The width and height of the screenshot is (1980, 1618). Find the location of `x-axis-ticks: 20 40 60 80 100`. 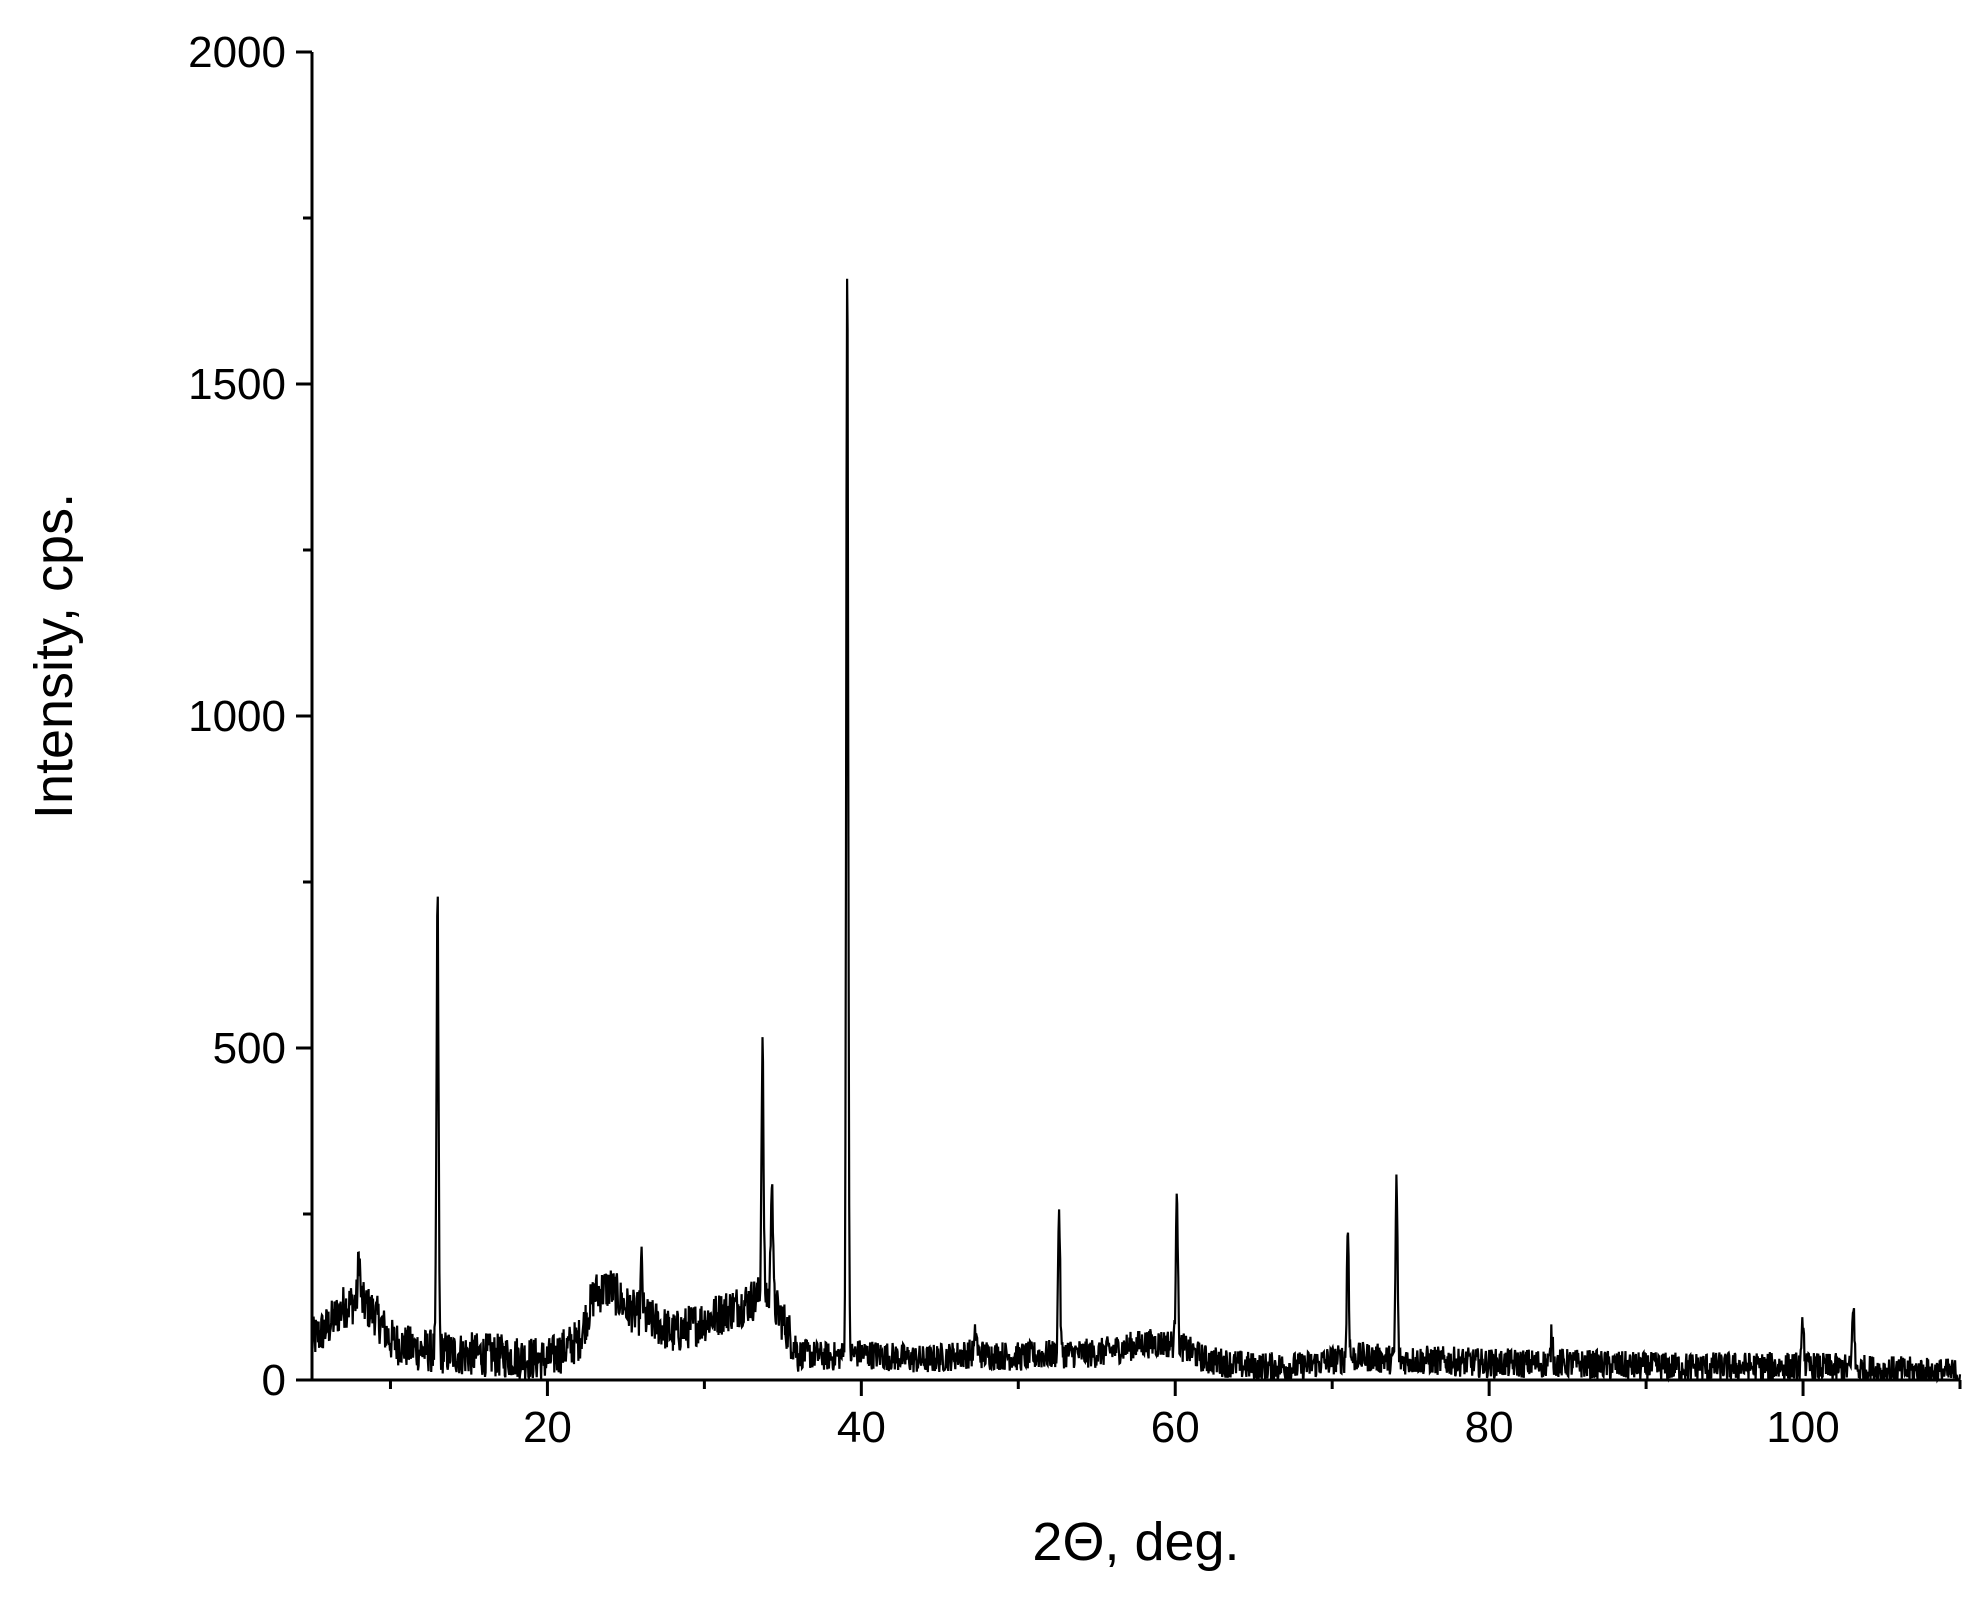

x-axis-ticks: 20 40 60 80 100 is located at coordinates (1175, 1416).